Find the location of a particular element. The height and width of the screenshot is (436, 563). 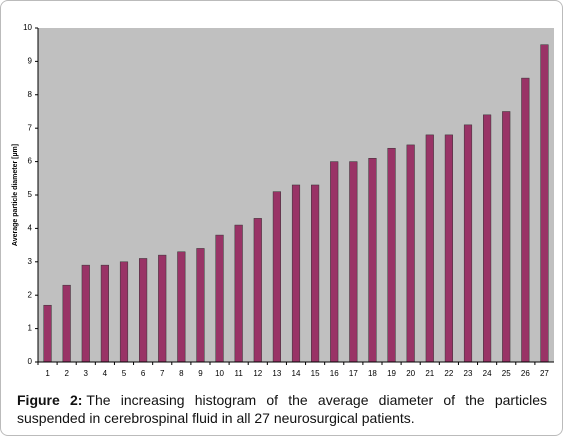

x-tick-label: 14 is located at coordinates (296, 373).